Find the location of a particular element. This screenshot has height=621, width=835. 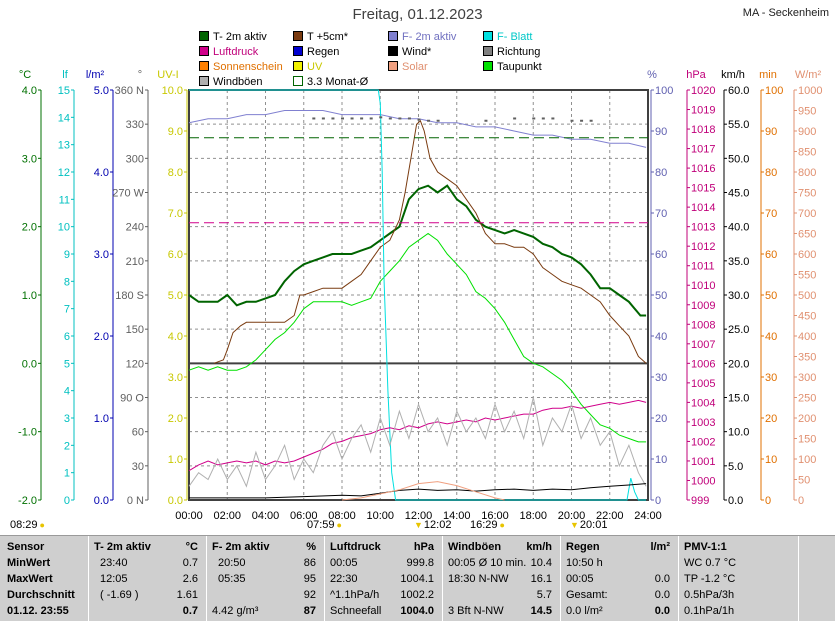

wind-axis-tick-label: 35.0 is located at coordinates (738, 262).